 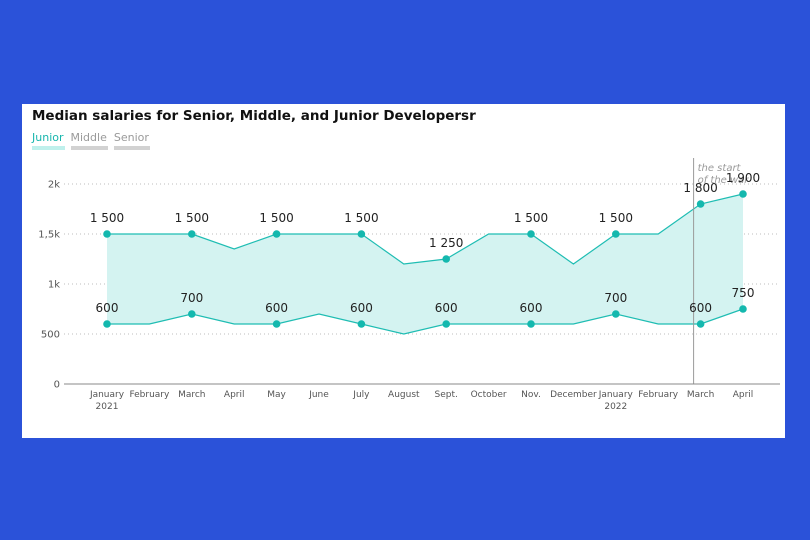 What do you see at coordinates (724, 180) in the screenshot?
I see `annotation-text: of the war` at bounding box center [724, 180].